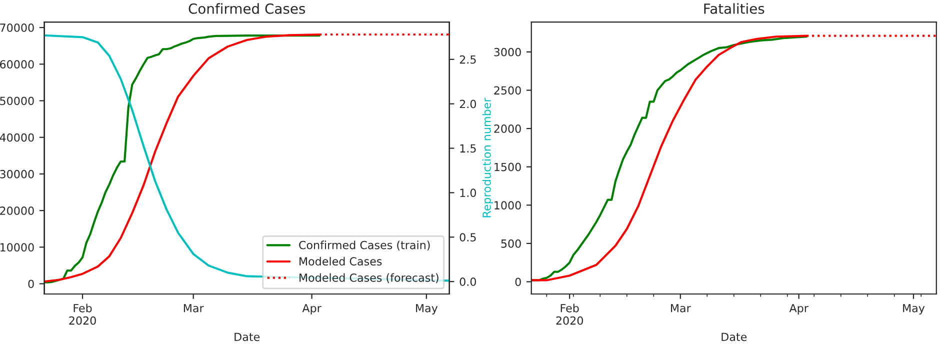 Image resolution: width=943 pixels, height=350 pixels. What do you see at coordinates (468, 104) in the screenshot?
I see `y2-tick-label: 2.0` at bounding box center [468, 104].